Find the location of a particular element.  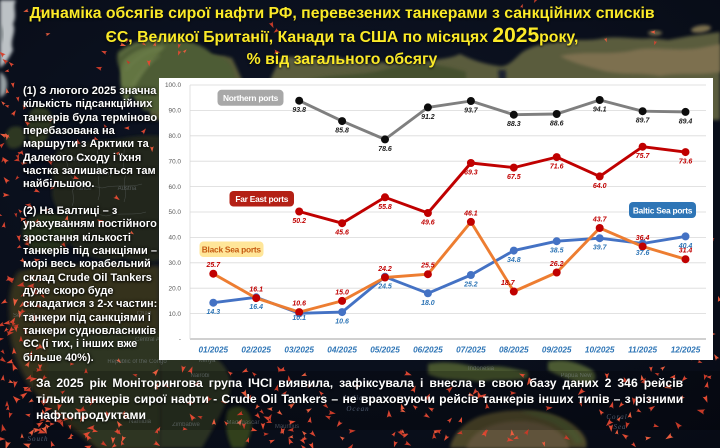

svg-text: 88.6 is located at coordinates (557, 124).